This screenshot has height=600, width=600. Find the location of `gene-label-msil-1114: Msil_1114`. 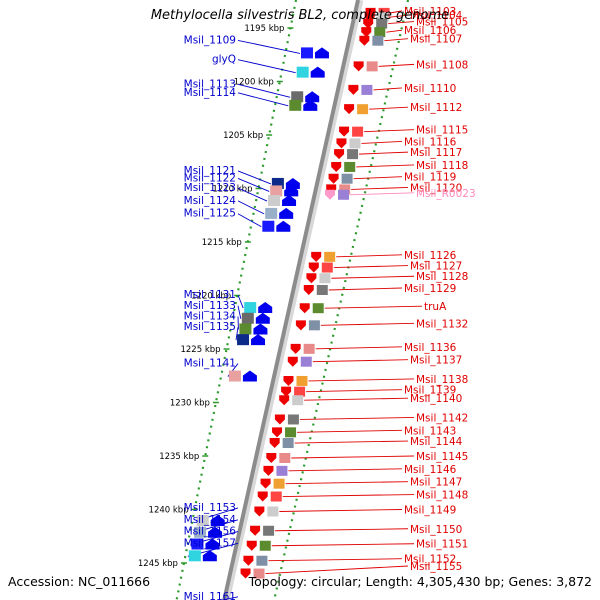

gene-label-msil-1114: Msil_1114 is located at coordinates (210, 93).